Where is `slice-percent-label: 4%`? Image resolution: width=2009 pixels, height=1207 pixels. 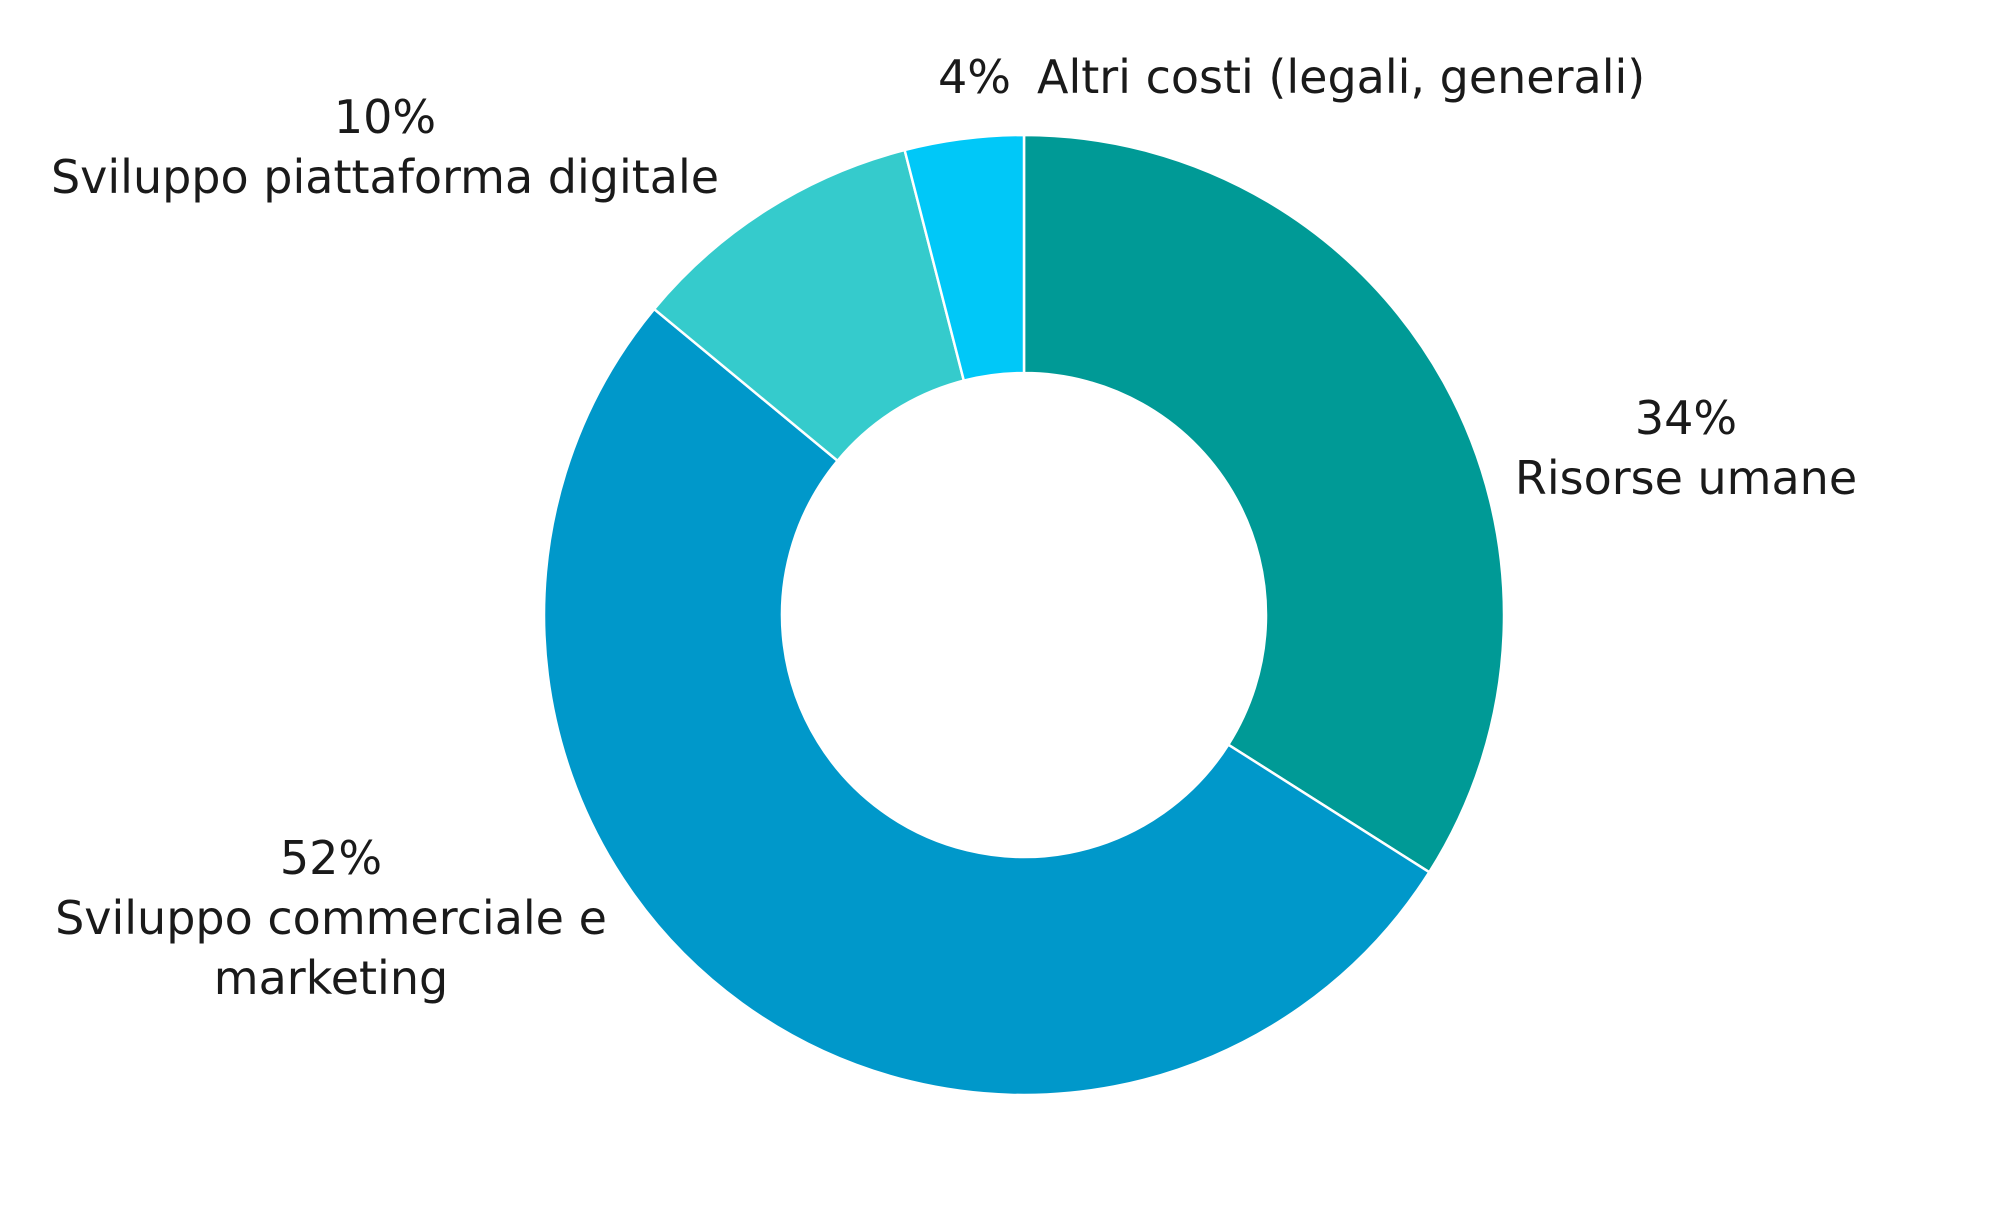
slice-percent-label: 4% is located at coordinates (974, 77).